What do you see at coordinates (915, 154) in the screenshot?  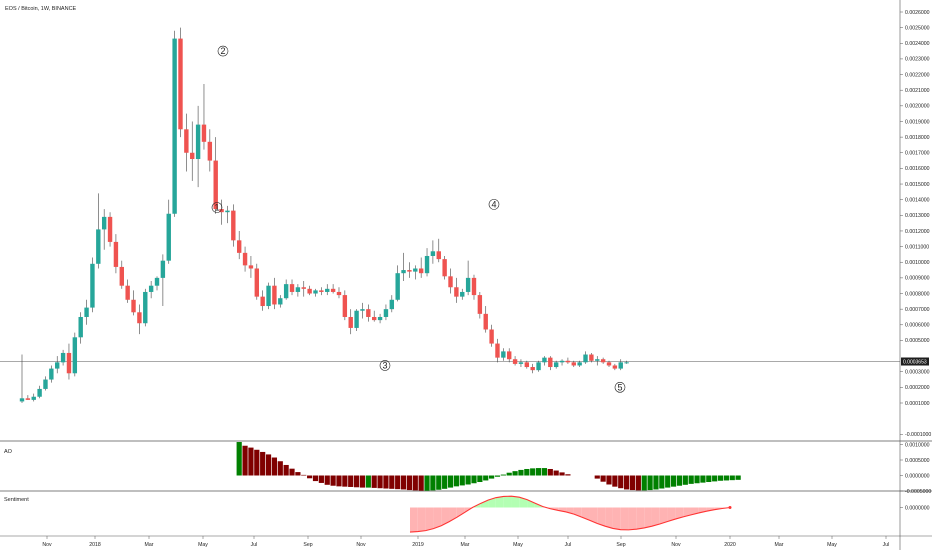 I see `price-tick: 0.0017000` at bounding box center [915, 154].